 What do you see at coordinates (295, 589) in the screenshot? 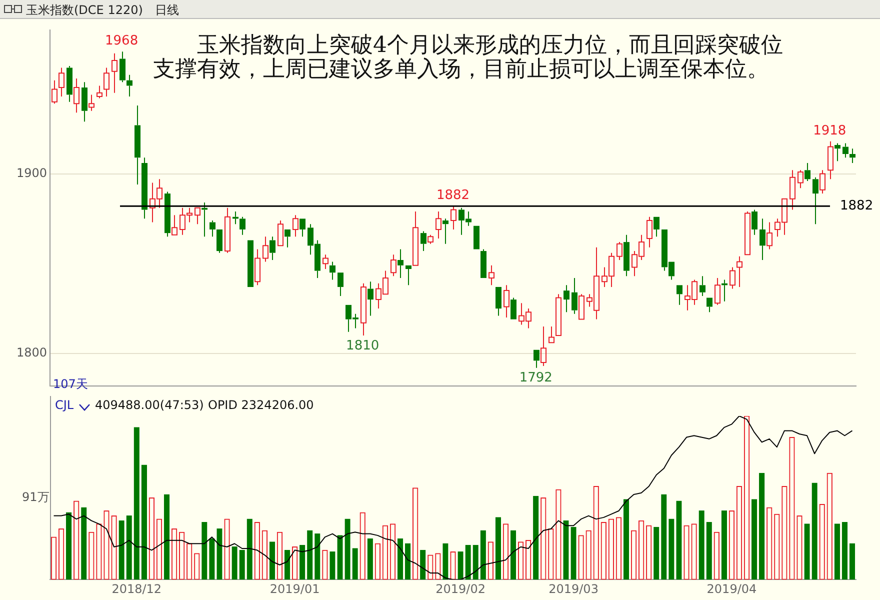
I see `x-tick-label: 2019/01` at bounding box center [295, 589].